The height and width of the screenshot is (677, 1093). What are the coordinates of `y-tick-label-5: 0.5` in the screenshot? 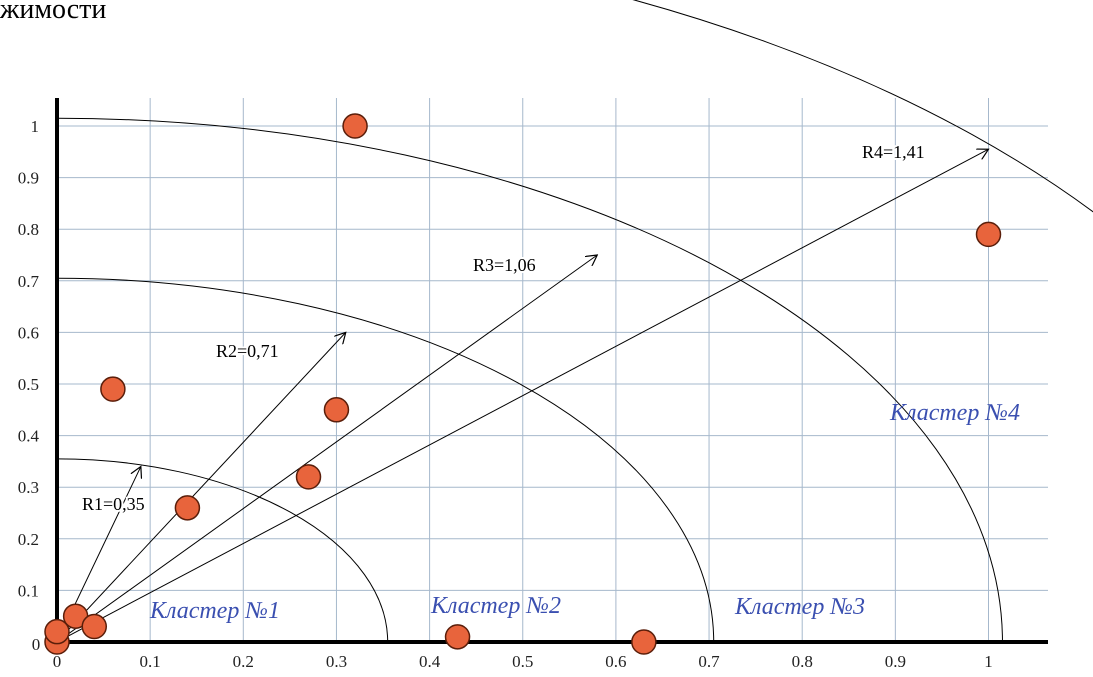 It's located at (28, 384).